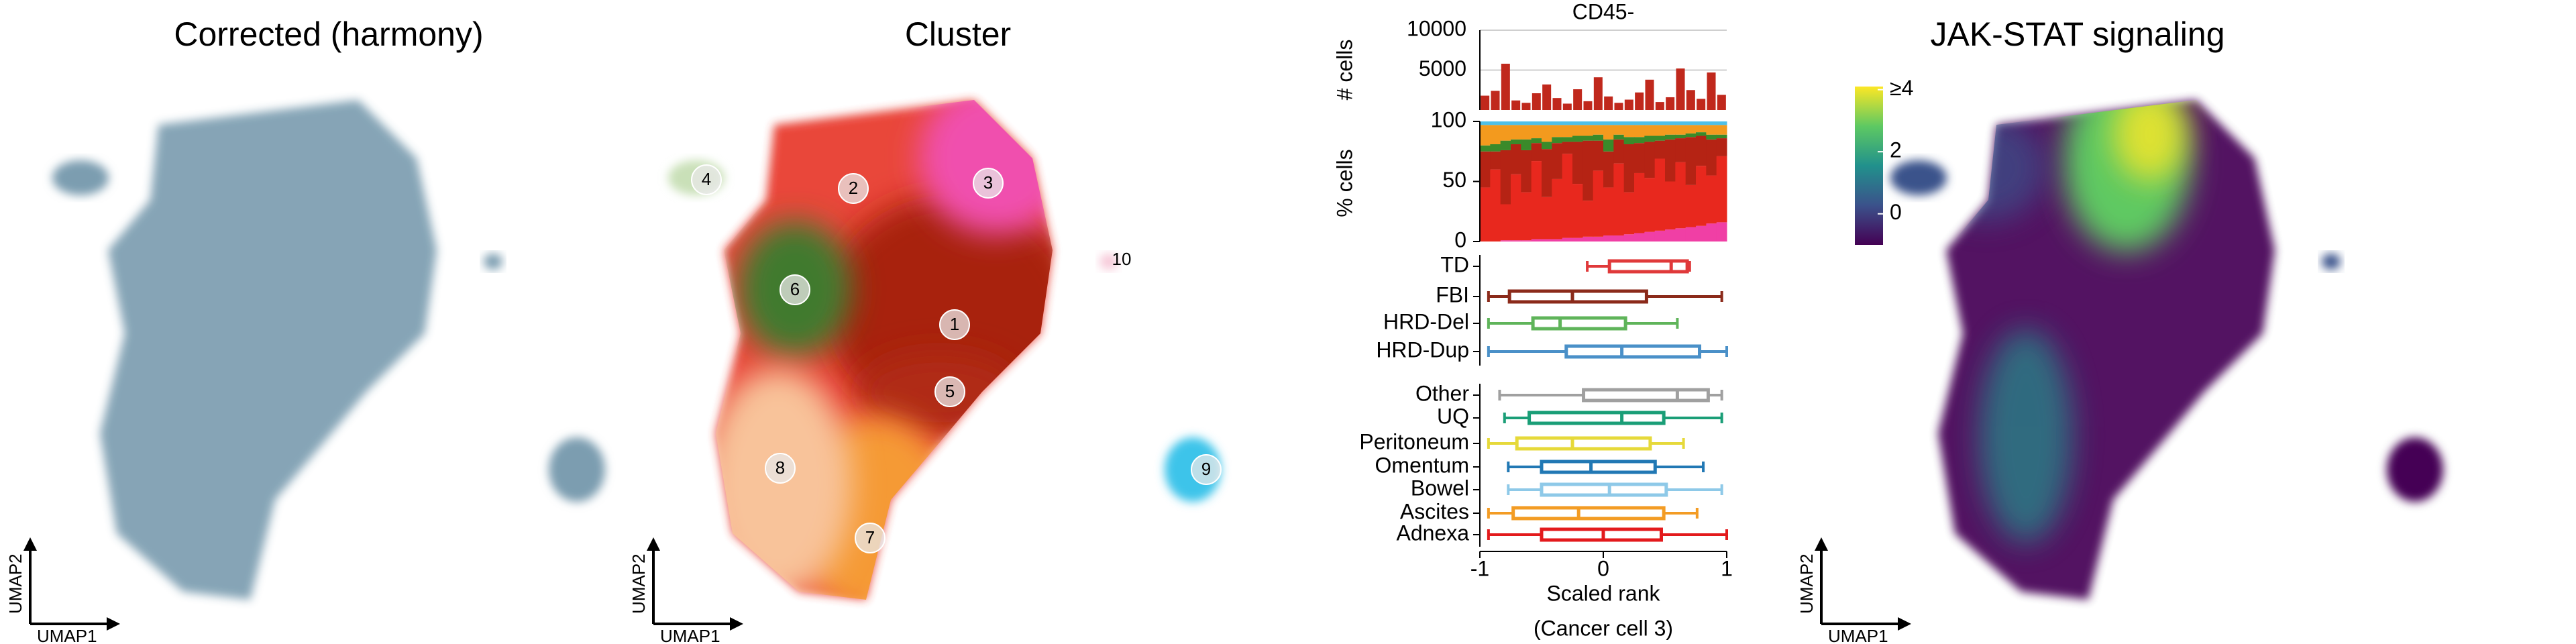  What do you see at coordinates (986, 167) in the screenshot?
I see `cluster-region` at bounding box center [986, 167].